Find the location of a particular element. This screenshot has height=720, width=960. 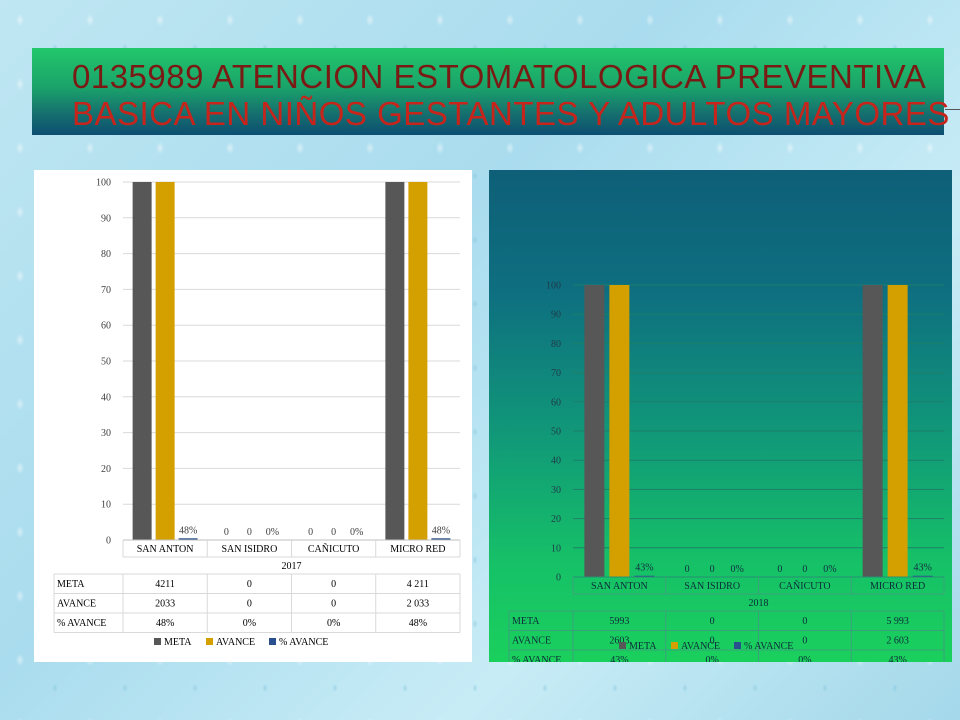

table-cell: 4211 is located at coordinates (165, 584).